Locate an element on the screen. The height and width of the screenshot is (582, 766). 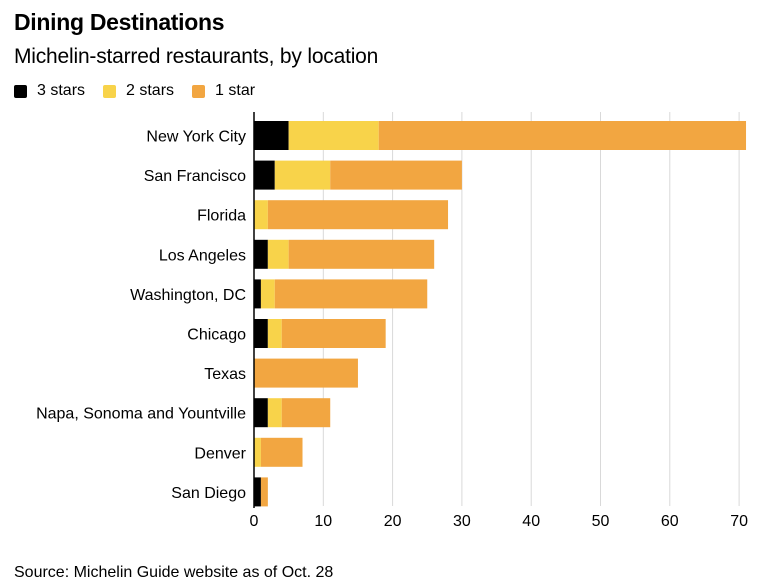
bar-florida-2-stars is located at coordinates (261, 215).